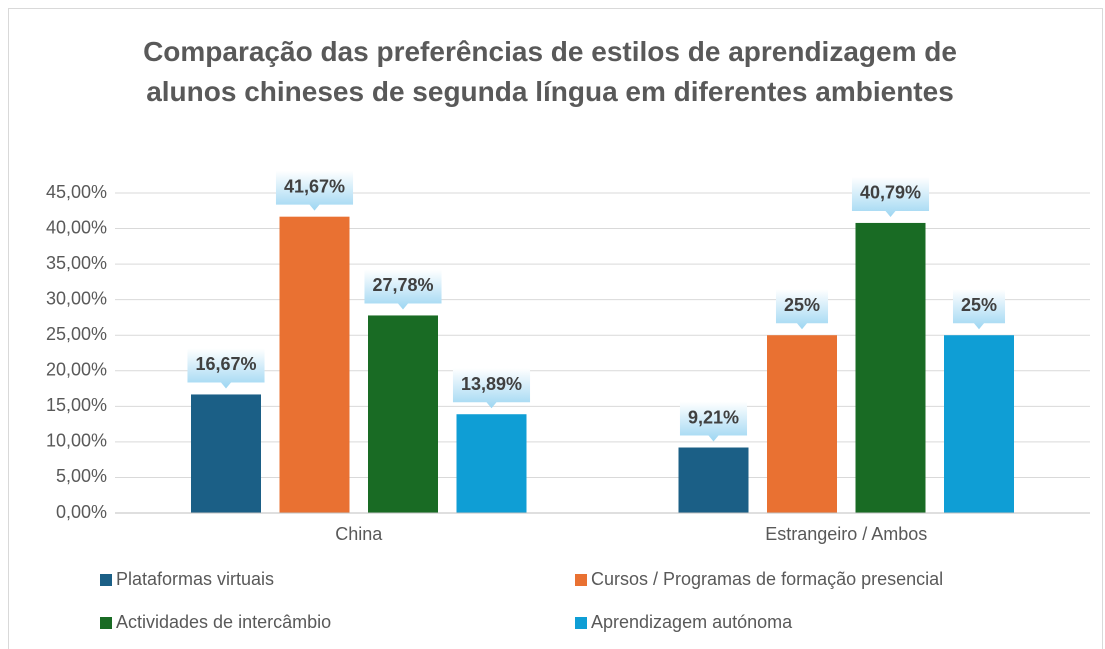  Describe the element at coordinates (76, 192) in the screenshot. I see `y-tick-label: 45,00%` at that location.